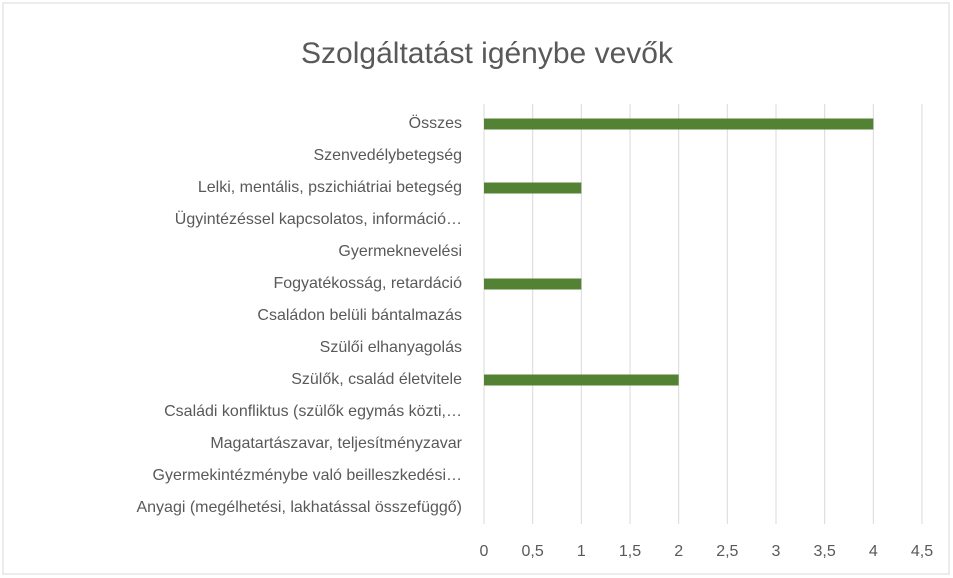 The image size is (953, 578). What do you see at coordinates (391, 347) in the screenshot?
I see `y-tick-label: Szülői elhanyagolás` at bounding box center [391, 347].